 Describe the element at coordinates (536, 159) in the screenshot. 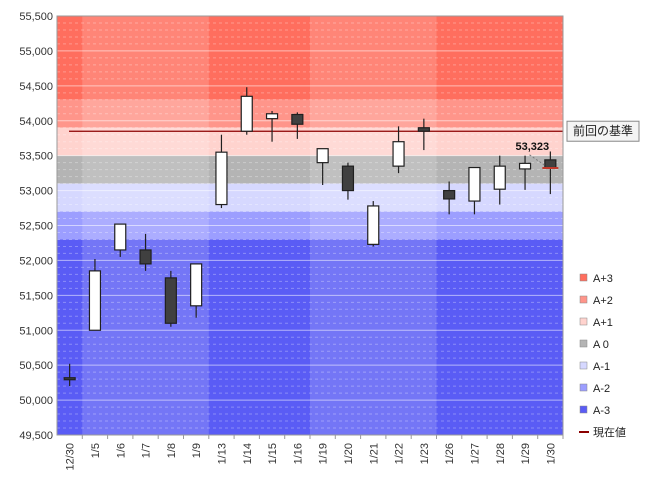

I see `current-value-leader` at that location.